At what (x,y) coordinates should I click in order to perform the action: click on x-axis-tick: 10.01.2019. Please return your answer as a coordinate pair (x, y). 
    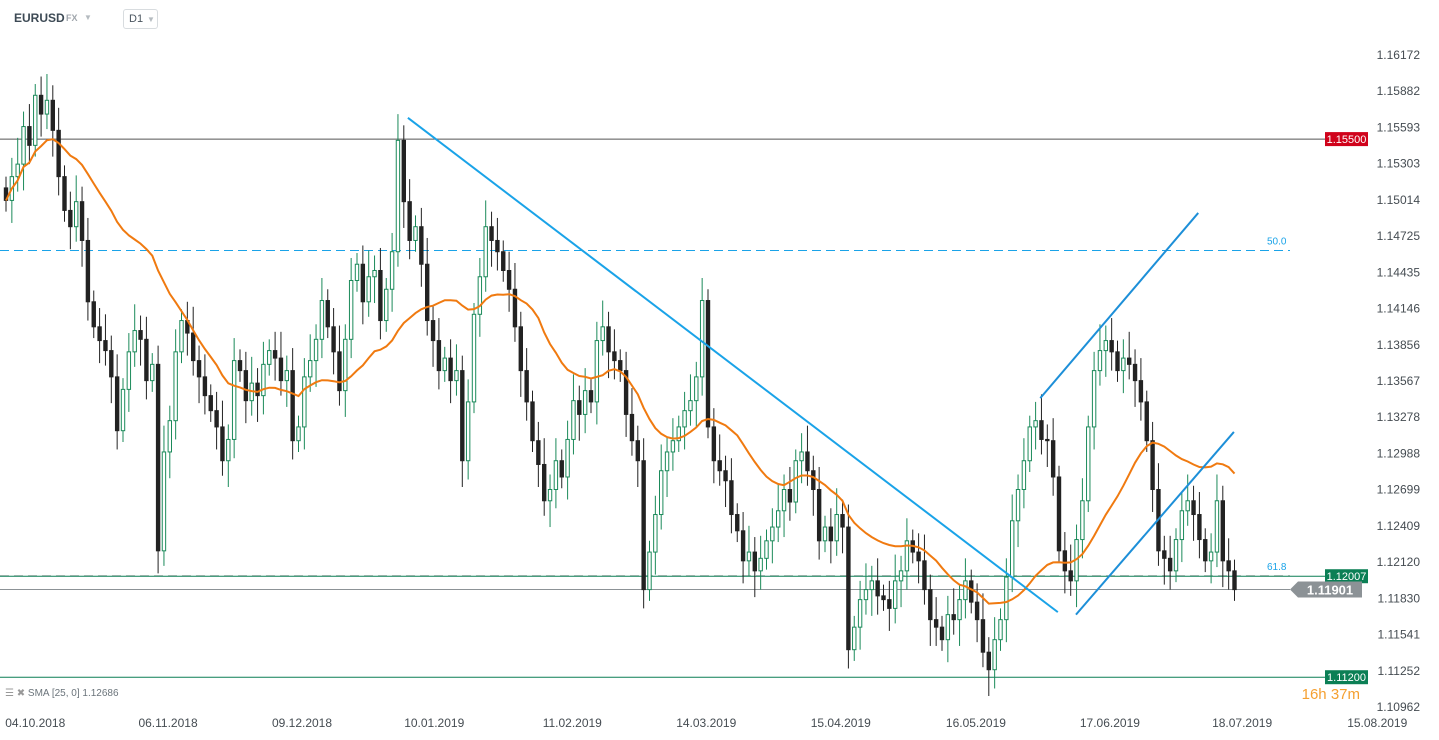
    Looking at the image, I should click on (434, 723).